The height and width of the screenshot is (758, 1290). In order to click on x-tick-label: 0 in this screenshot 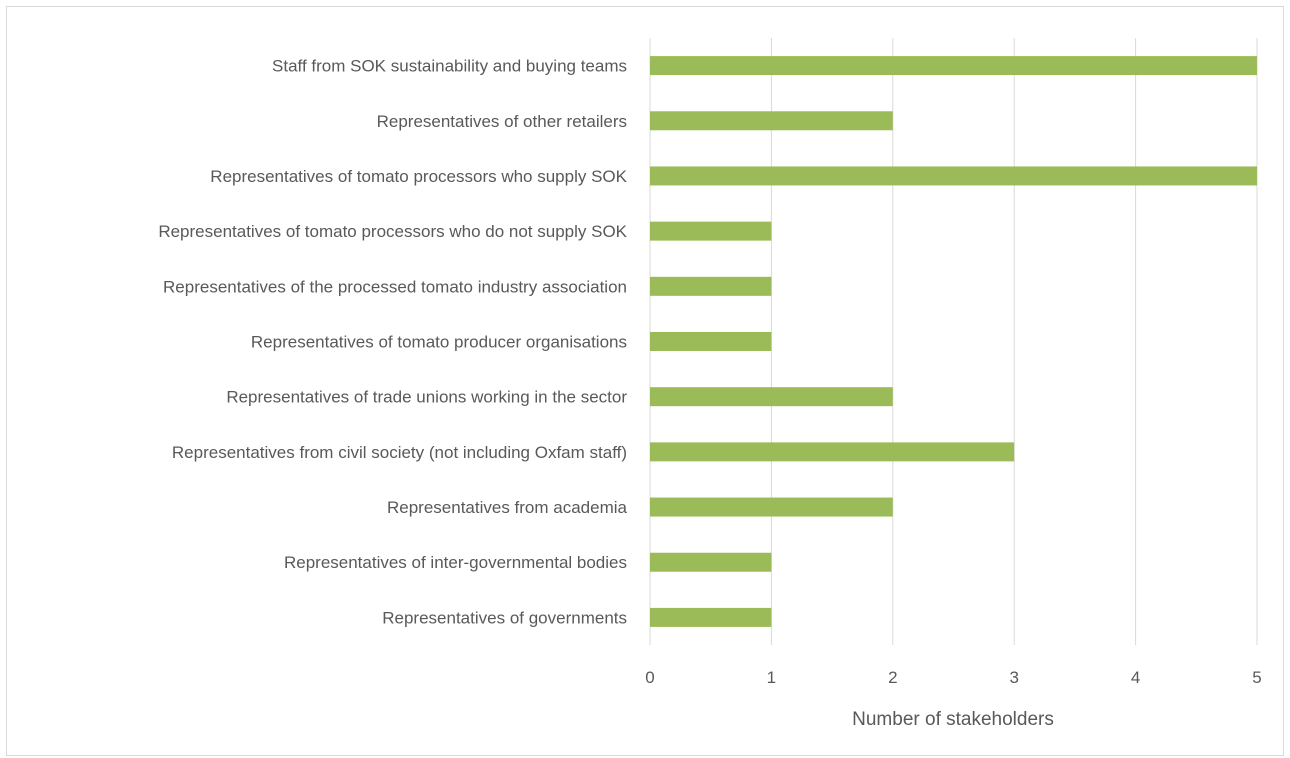, I will do `click(649, 677)`.